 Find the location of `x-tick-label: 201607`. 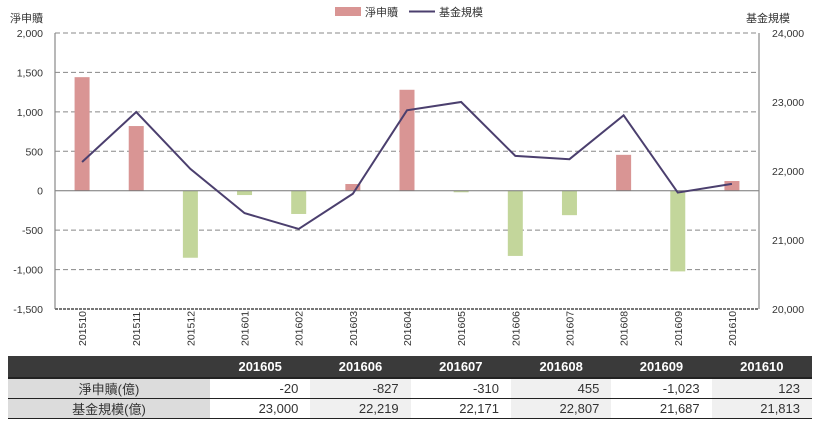

x-tick-label: 201607 is located at coordinates (570, 328).